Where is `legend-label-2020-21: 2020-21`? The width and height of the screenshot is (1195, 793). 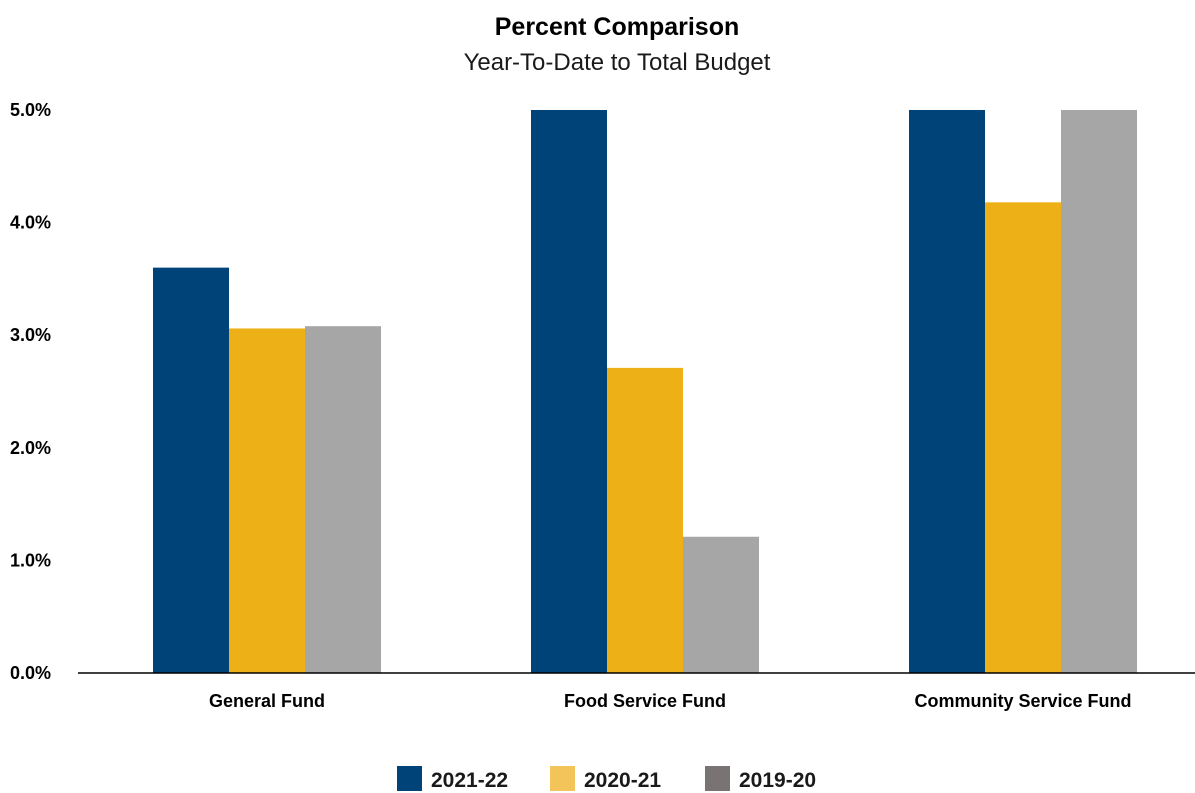 legend-label-2020-21: 2020-21 is located at coordinates (622, 780).